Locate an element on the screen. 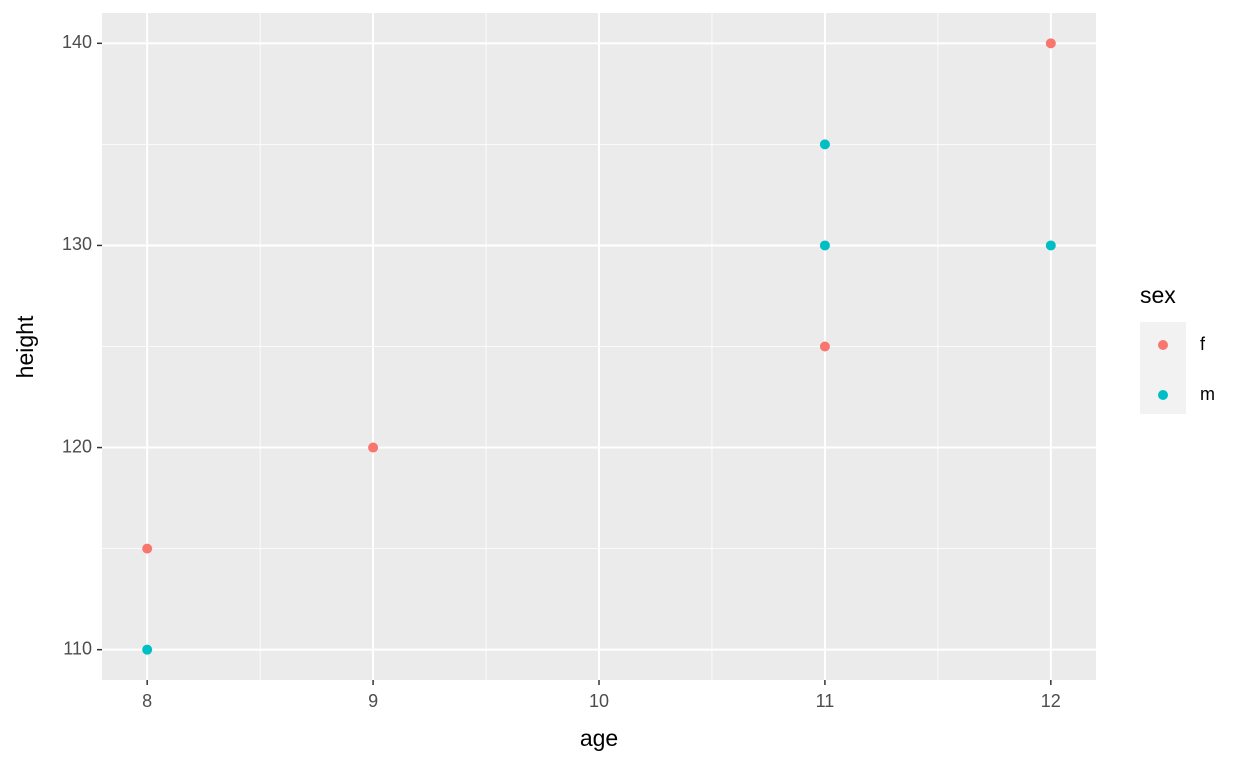  legend-title: sex is located at coordinates (1158, 295).